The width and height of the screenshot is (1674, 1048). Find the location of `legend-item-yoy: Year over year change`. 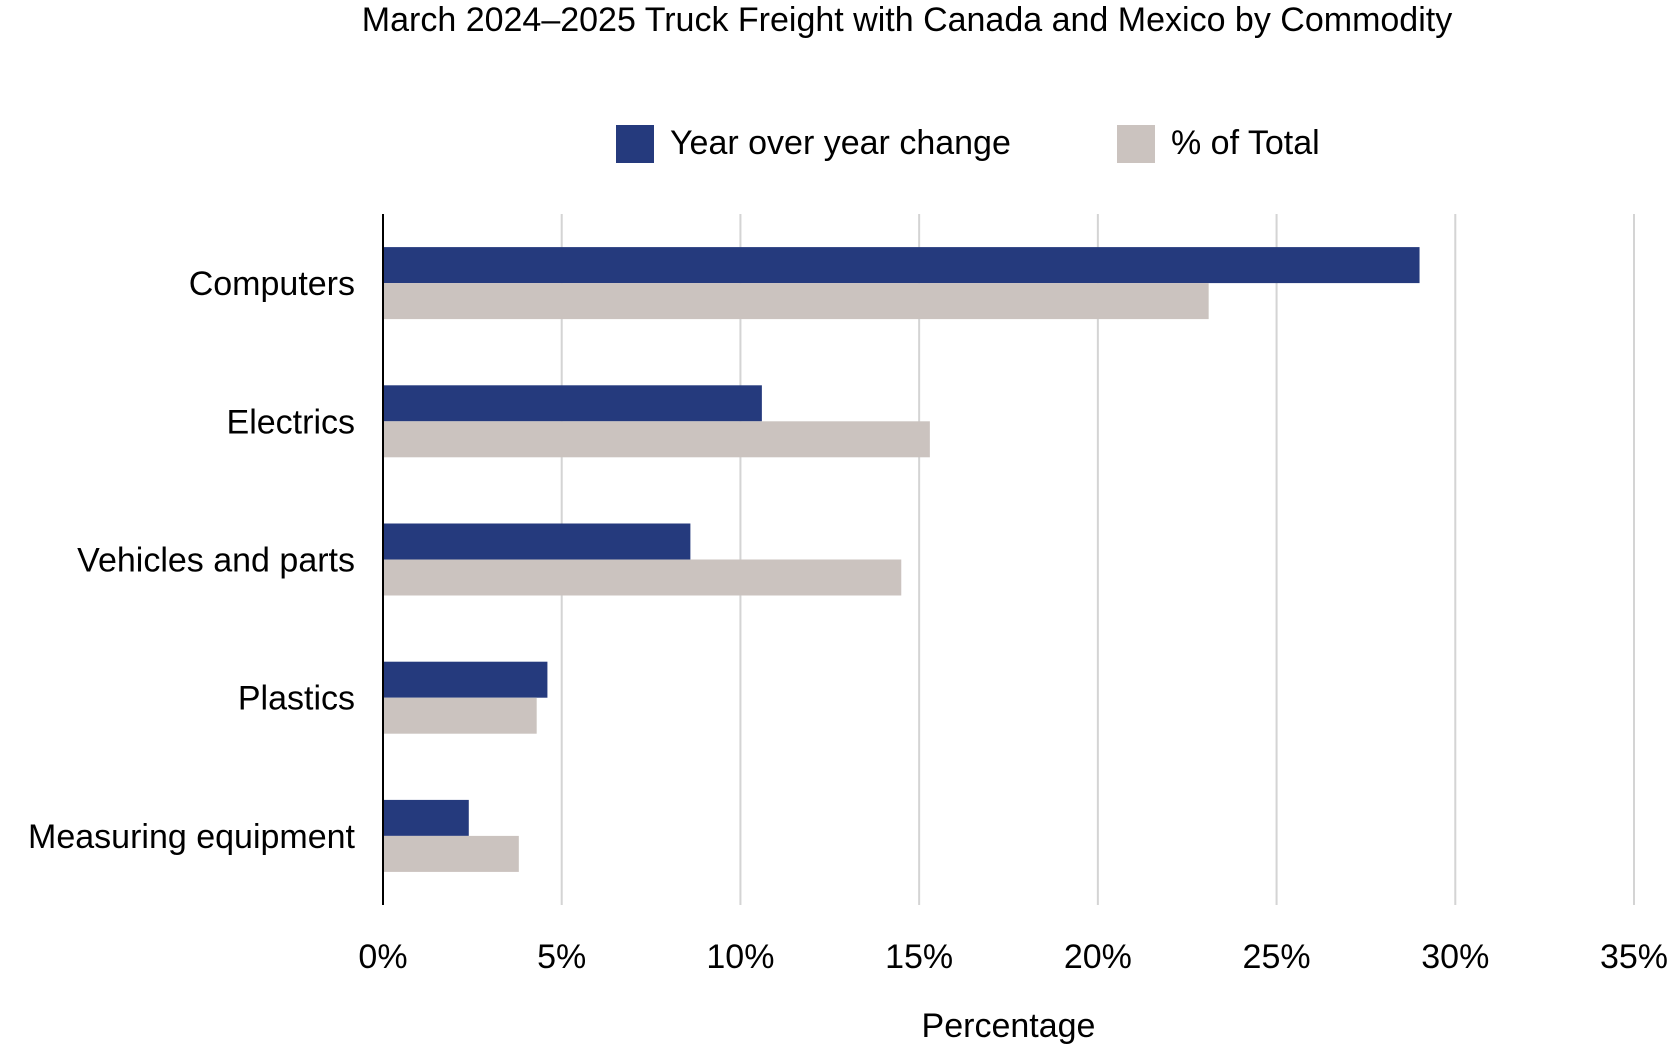

legend-item-yoy: Year over year change is located at coordinates (813, 143).